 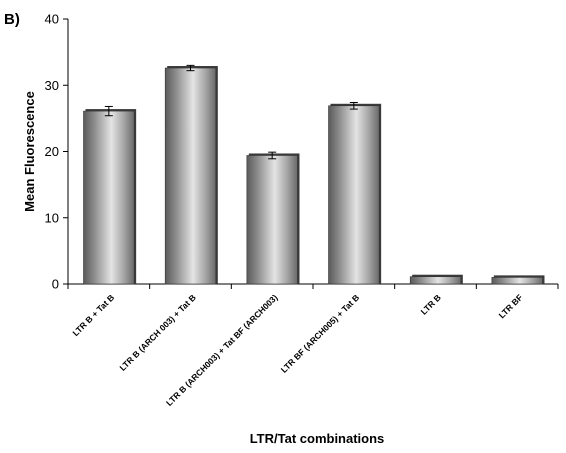 I want to click on category-label: LTR B, so click(x=431, y=304).